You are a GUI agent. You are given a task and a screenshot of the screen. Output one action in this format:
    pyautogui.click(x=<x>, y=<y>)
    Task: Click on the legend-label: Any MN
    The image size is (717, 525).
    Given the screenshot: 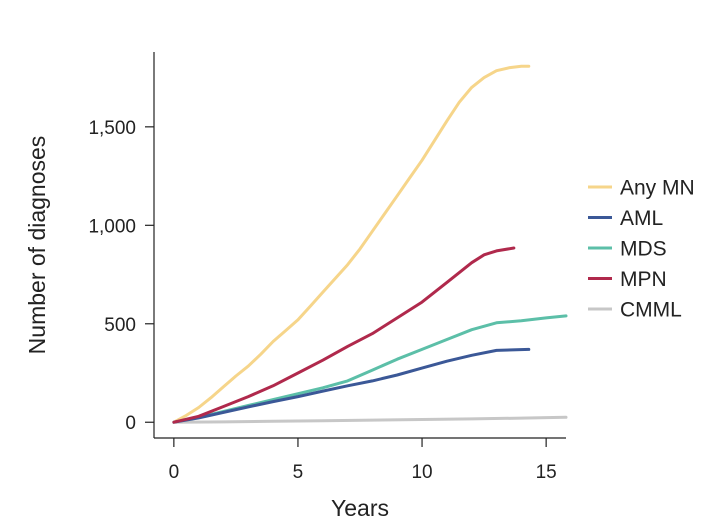 What is the action you would take?
    pyautogui.click(x=657, y=188)
    